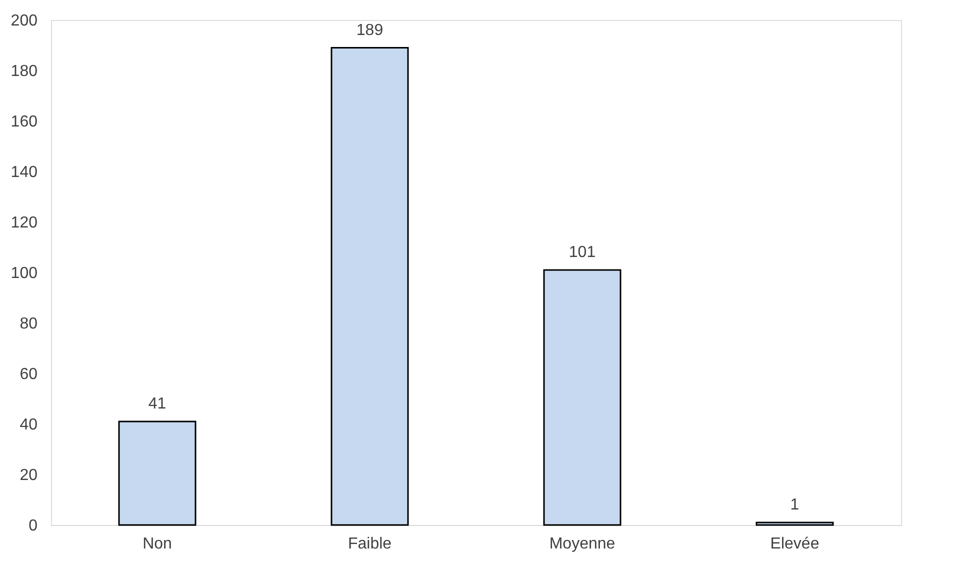 The height and width of the screenshot is (578, 956). What do you see at coordinates (24, 223) in the screenshot?
I see `y-tick-label: 120` at bounding box center [24, 223].